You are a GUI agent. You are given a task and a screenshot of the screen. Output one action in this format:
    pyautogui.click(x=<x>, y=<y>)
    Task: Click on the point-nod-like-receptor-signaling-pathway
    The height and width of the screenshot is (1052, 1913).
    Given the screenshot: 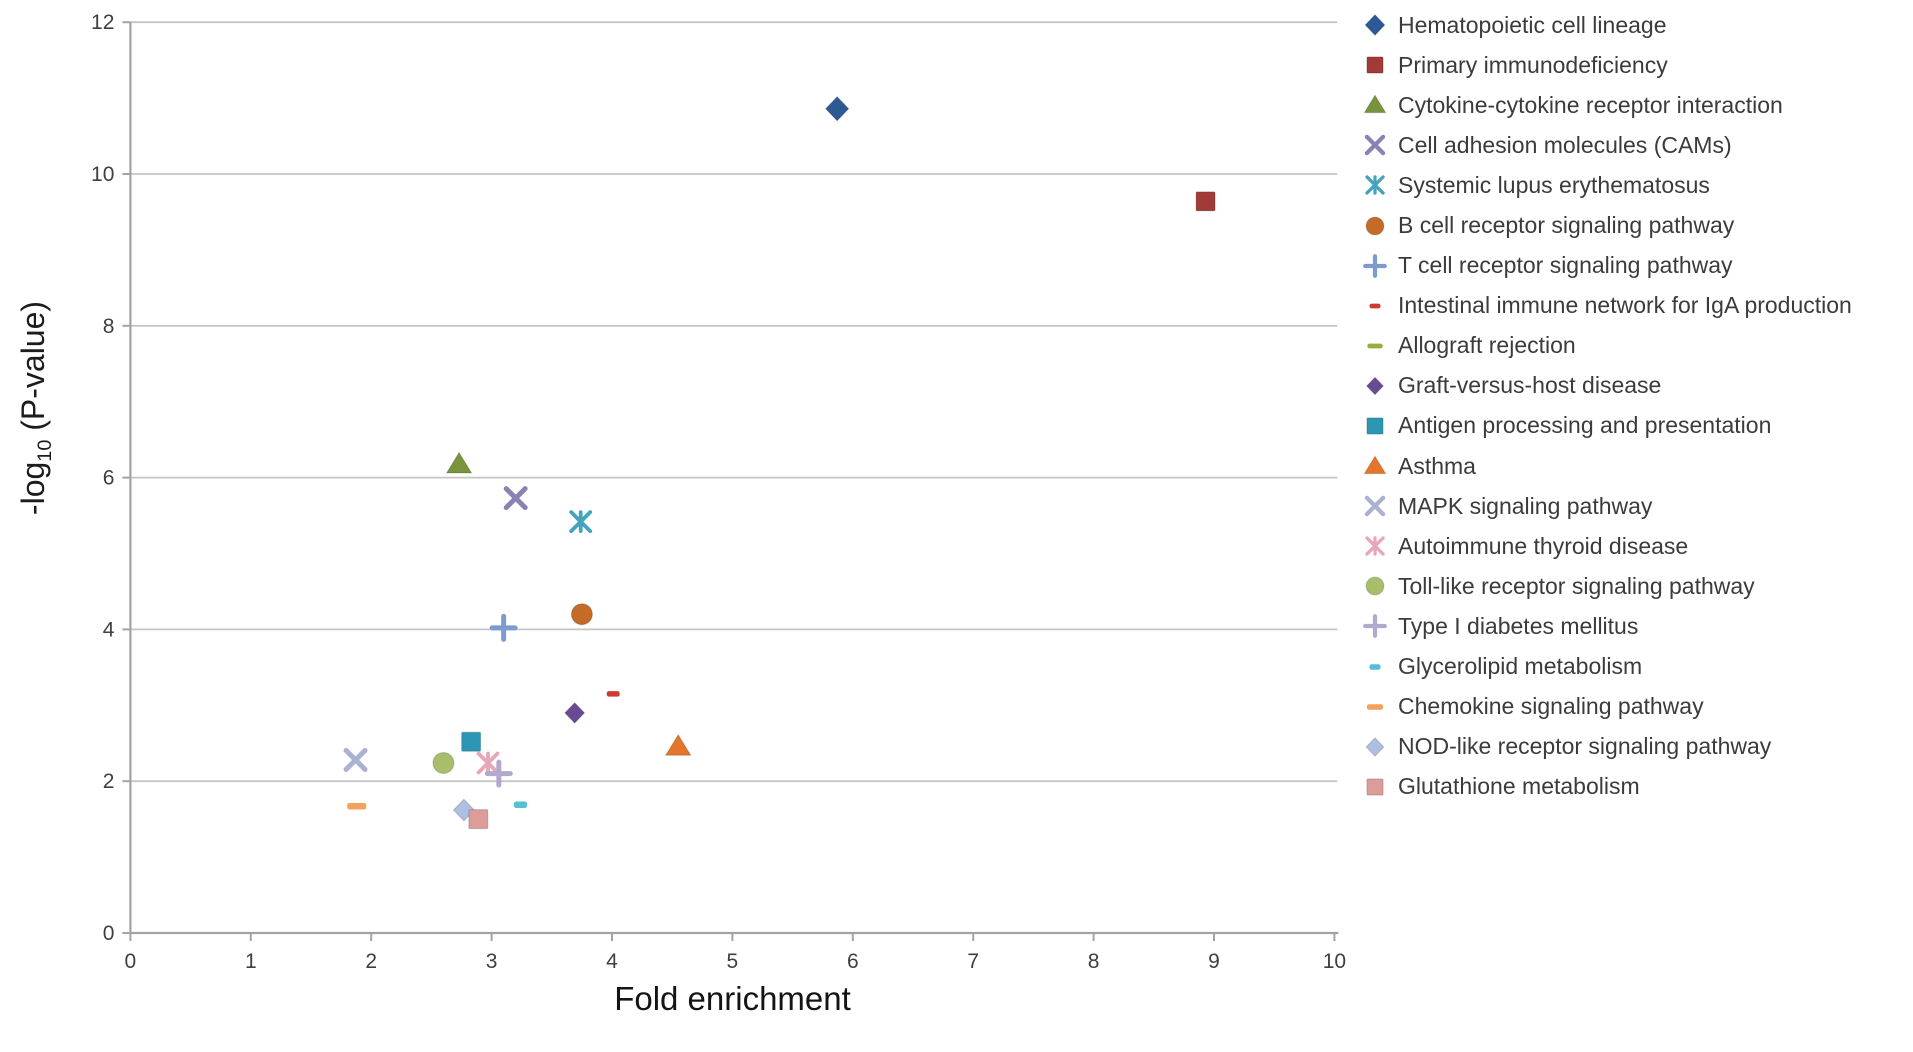 What is the action you would take?
    pyautogui.click(x=464, y=810)
    